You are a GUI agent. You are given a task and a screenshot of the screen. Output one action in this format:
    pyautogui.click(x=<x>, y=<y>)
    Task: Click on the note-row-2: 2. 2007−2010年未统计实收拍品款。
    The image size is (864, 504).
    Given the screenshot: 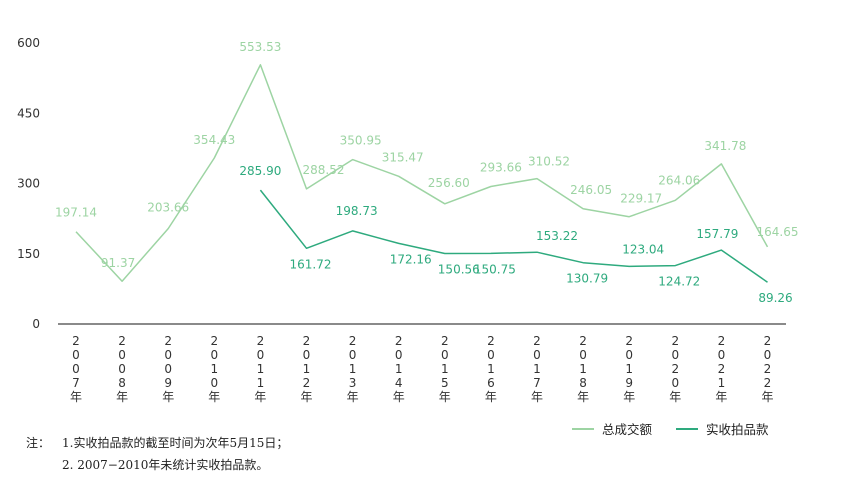 What is the action you would take?
    pyautogui.click(x=157, y=465)
    